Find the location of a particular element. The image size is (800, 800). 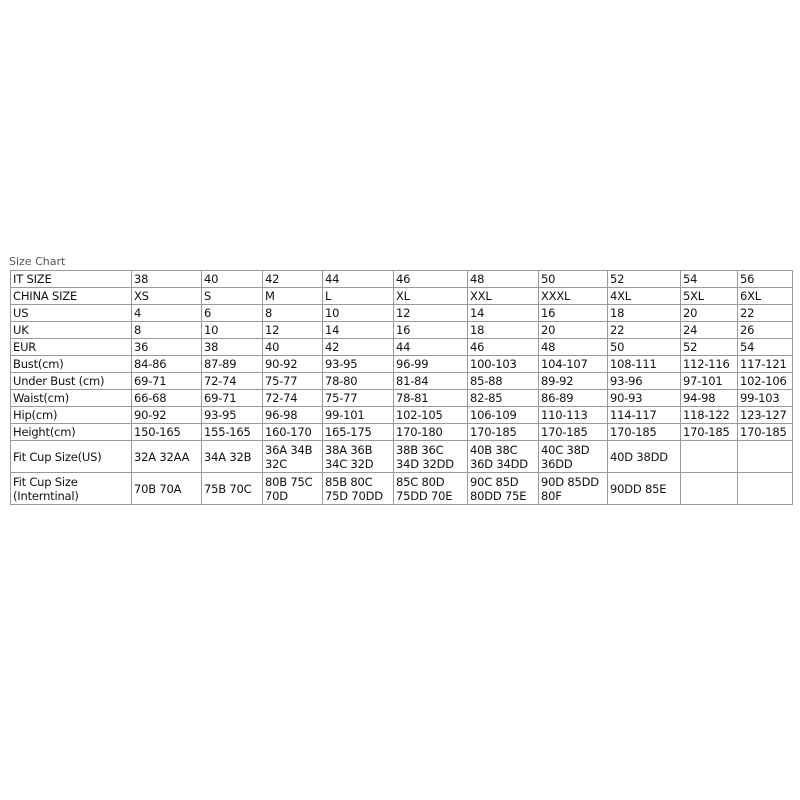

table-cell: 38 is located at coordinates (232, 347).